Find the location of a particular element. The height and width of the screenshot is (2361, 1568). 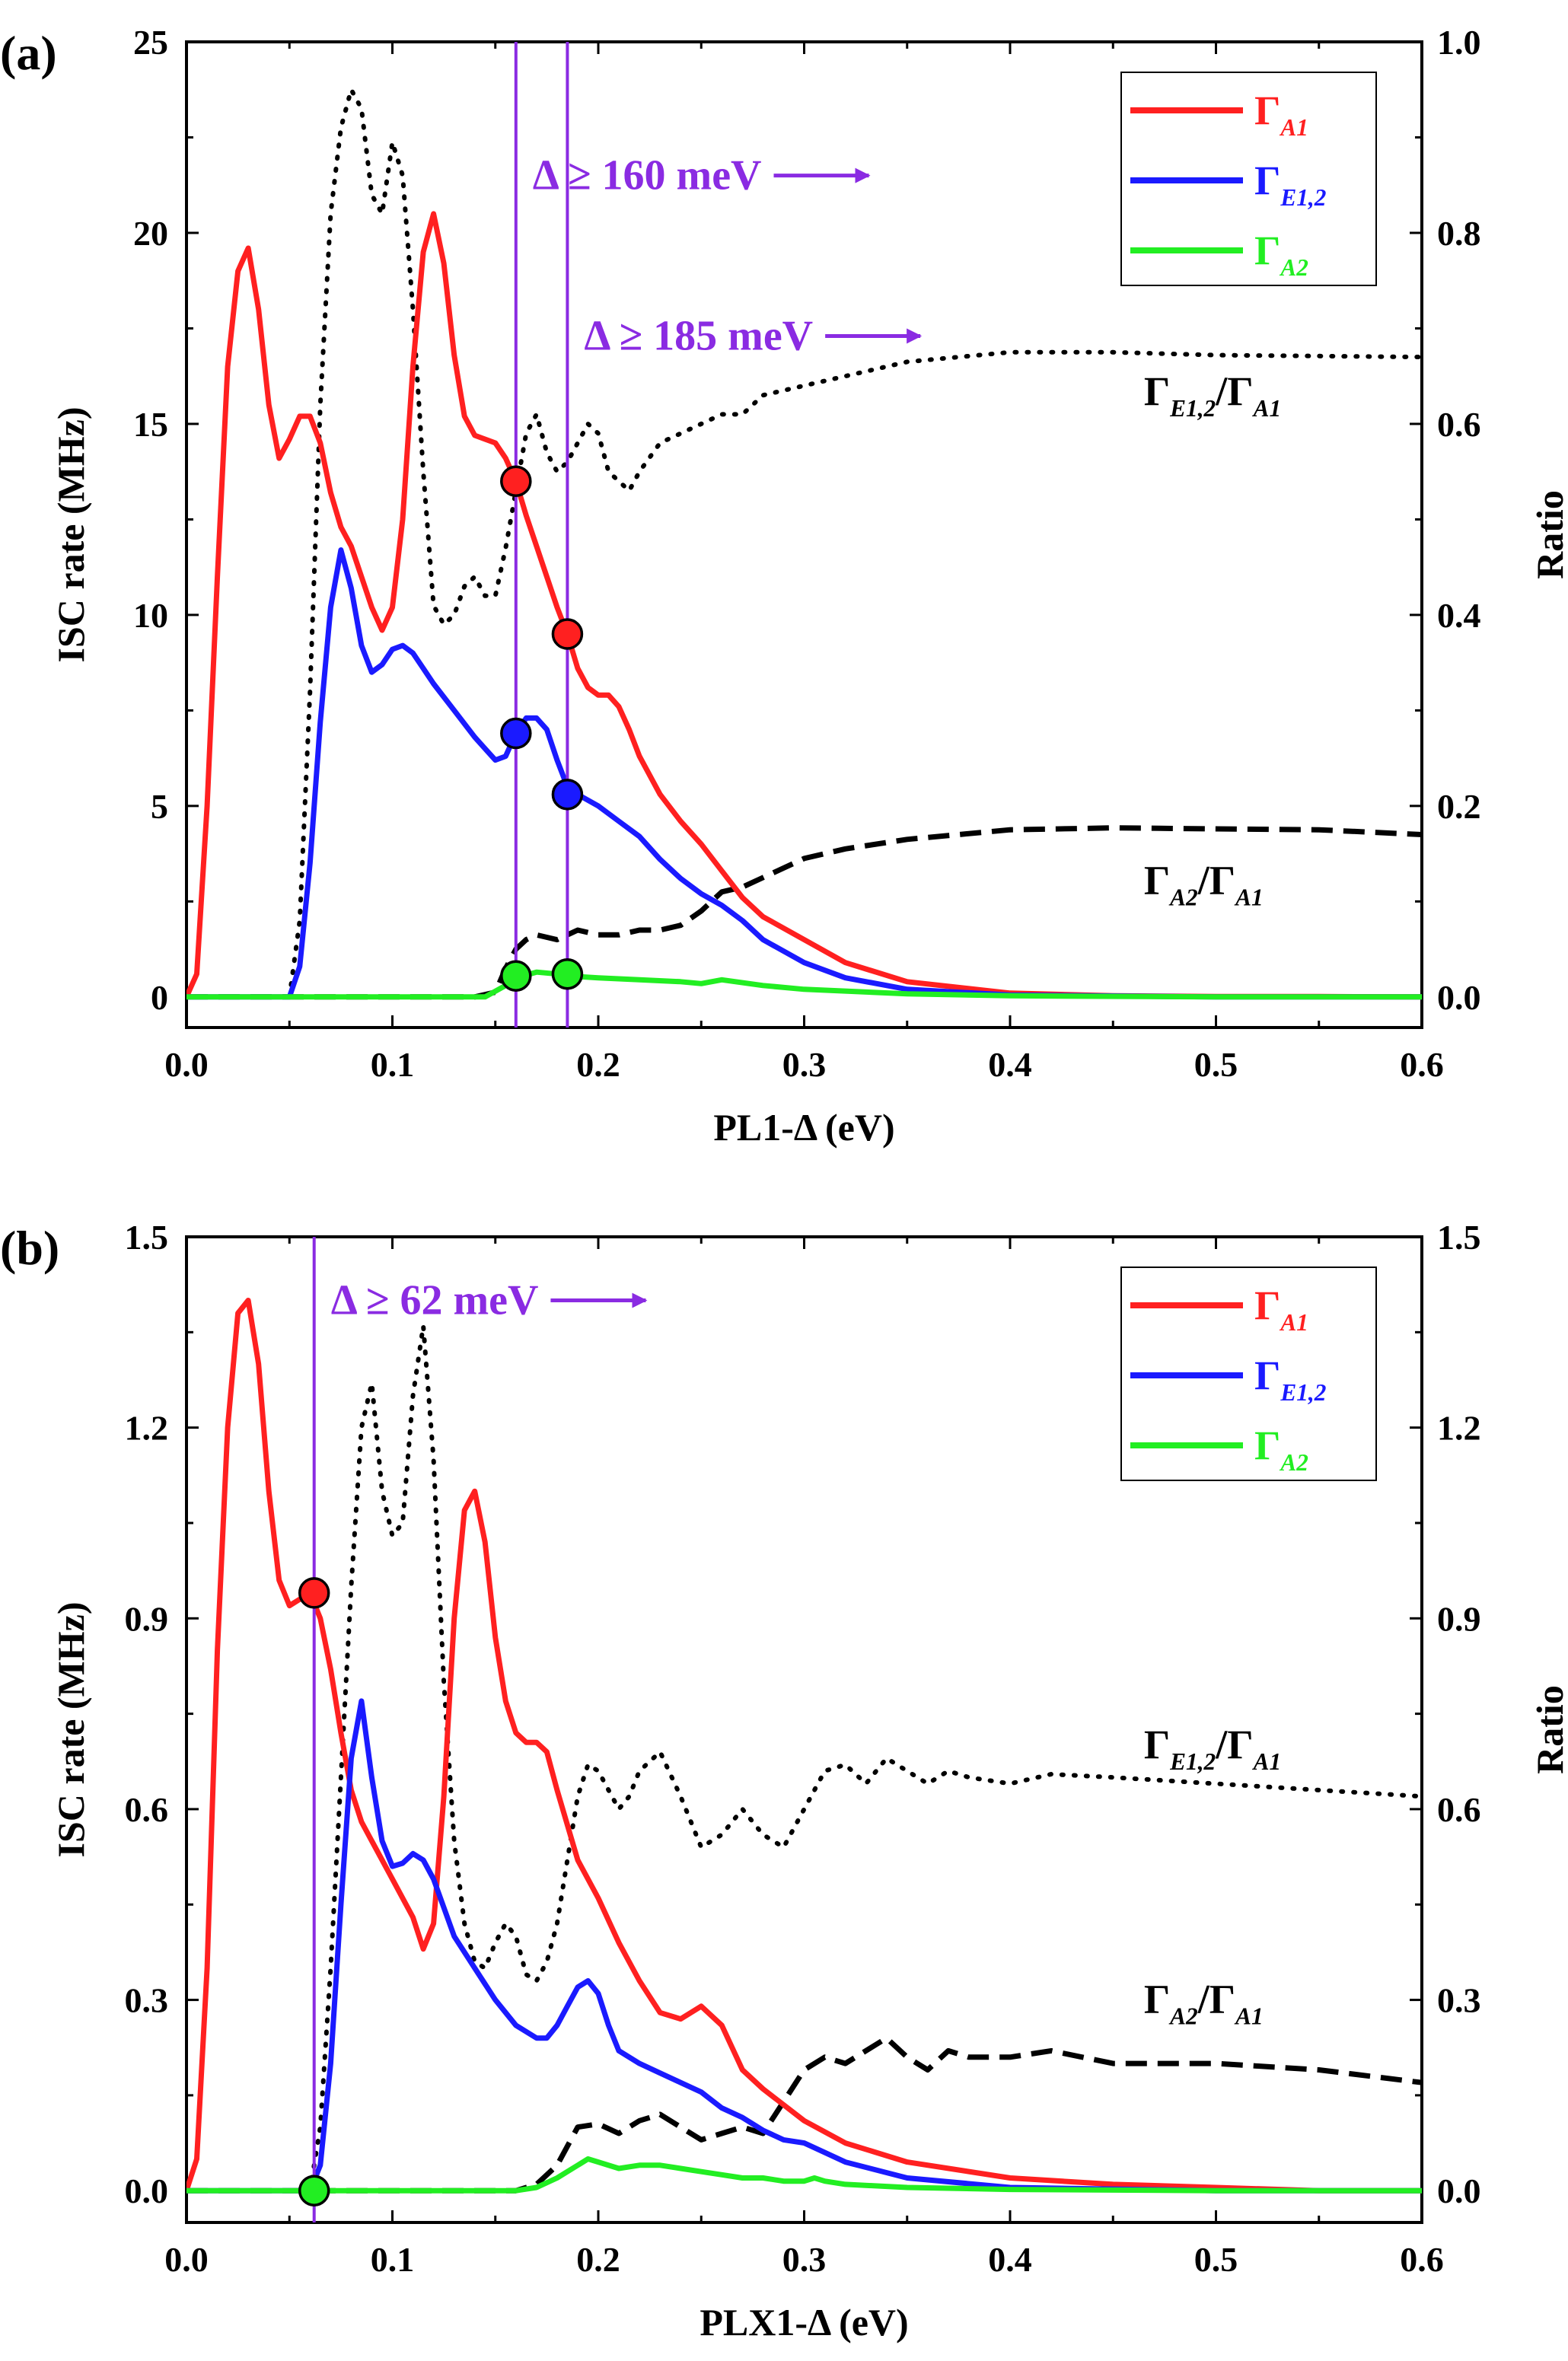

ratio-label-a2-ratio-sub2: A1 is located at coordinates (1249, 897).